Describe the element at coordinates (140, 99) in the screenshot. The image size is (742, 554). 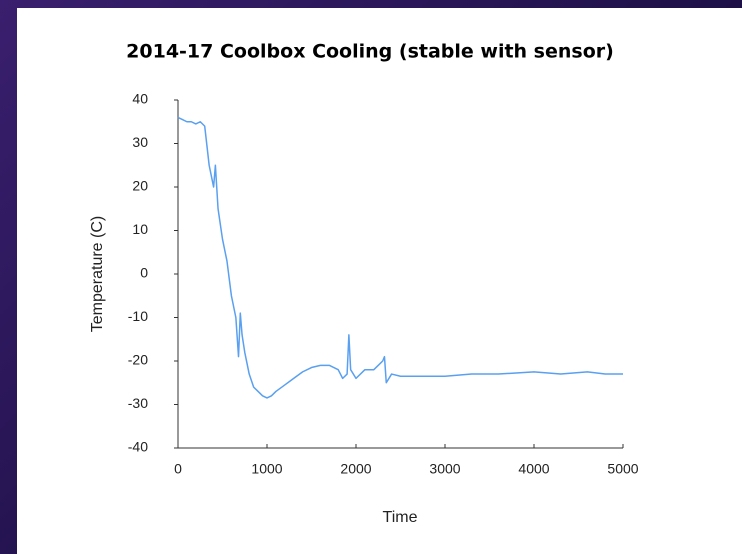
I see `y-tick-label: 40` at that location.